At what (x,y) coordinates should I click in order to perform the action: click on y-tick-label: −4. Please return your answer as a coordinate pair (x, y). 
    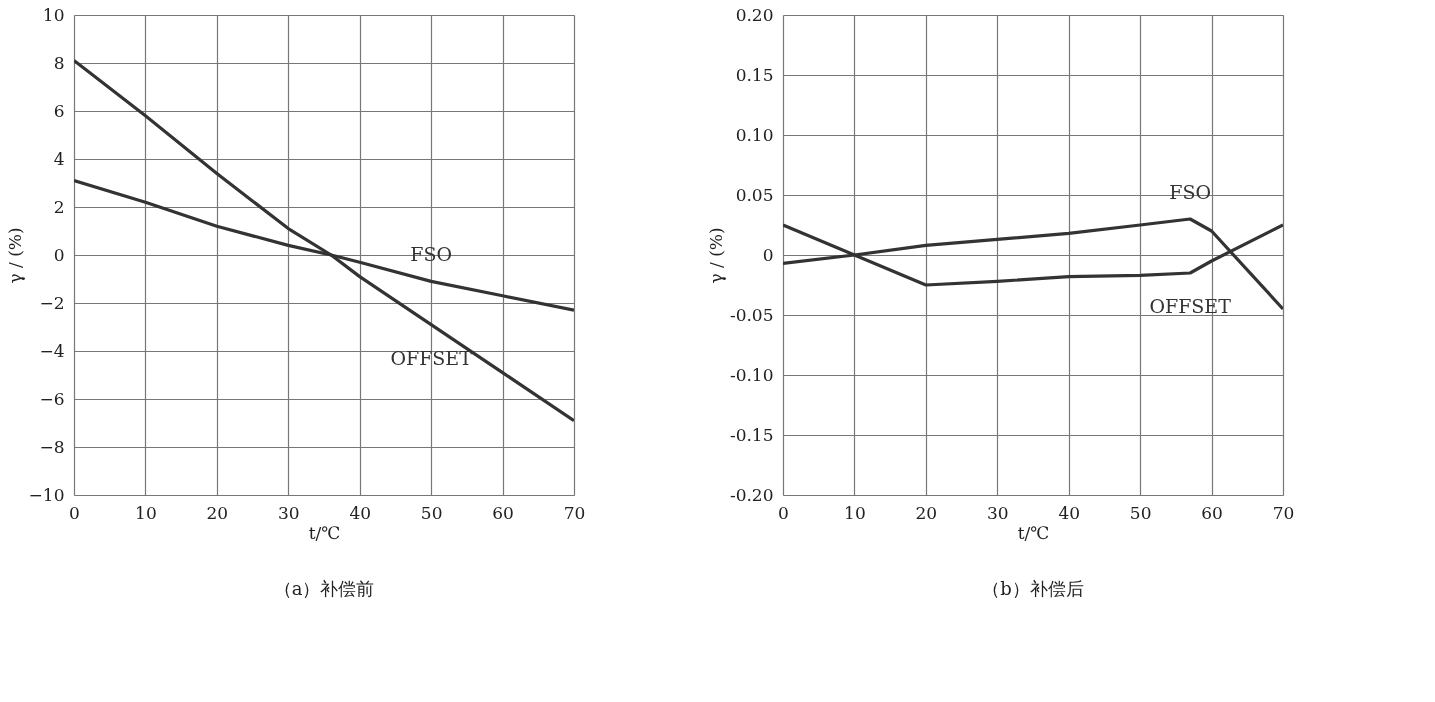
    Looking at the image, I should click on (52, 350).